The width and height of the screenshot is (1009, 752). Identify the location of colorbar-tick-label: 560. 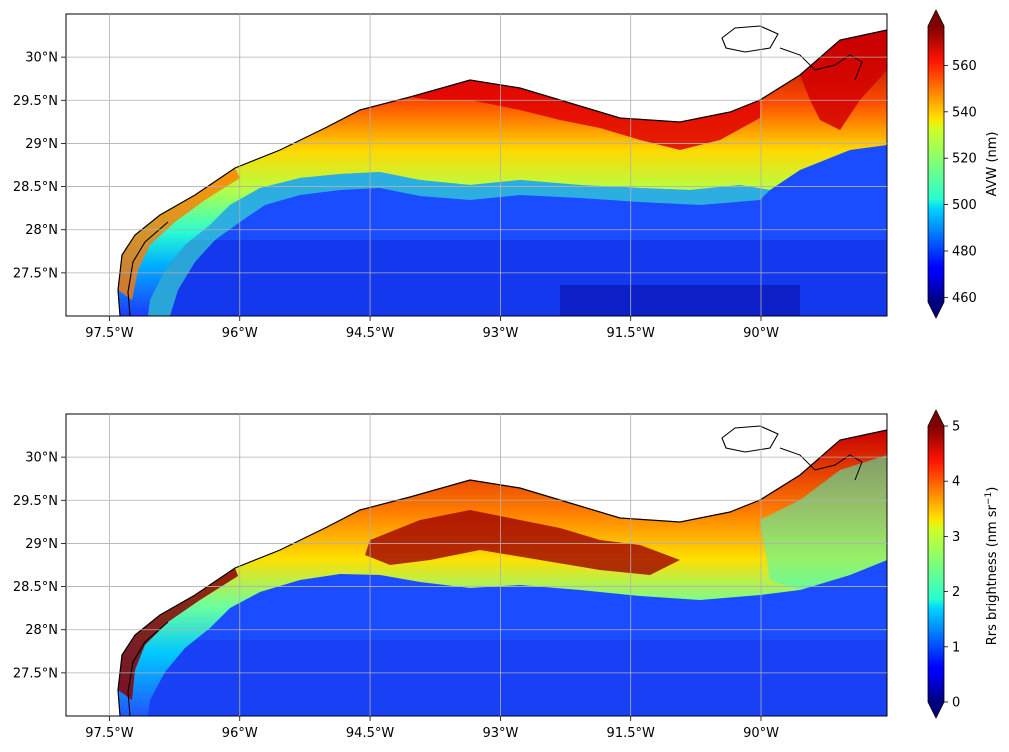
(964, 66).